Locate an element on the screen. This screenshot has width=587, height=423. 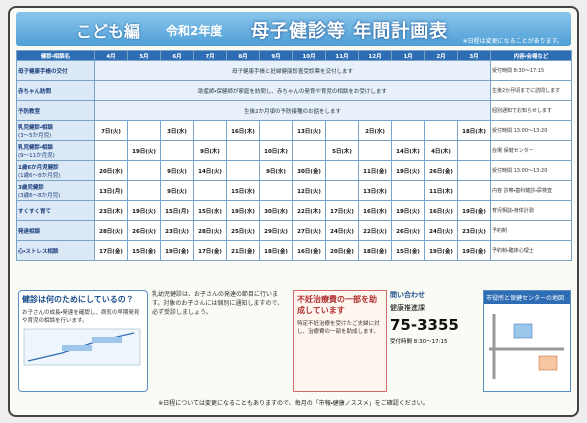
date-cell: 20日(金) is located at coordinates (342, 250).